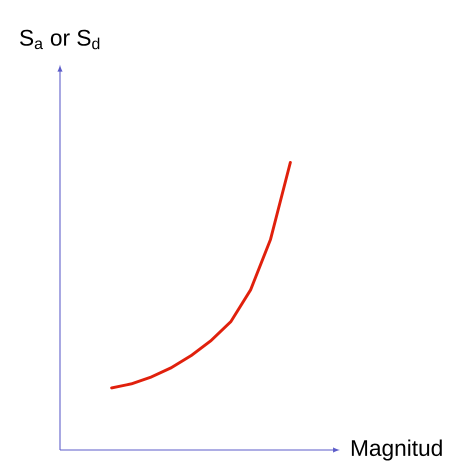 Image resolution: width=451 pixels, height=473 pixels. What do you see at coordinates (397, 450) in the screenshot?
I see `x-axis-title: Magnitud` at bounding box center [397, 450].